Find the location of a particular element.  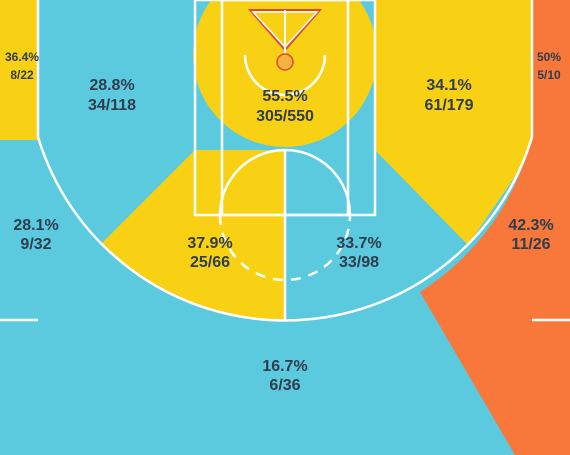

zone-pct: 50% is located at coordinates (549, 57).